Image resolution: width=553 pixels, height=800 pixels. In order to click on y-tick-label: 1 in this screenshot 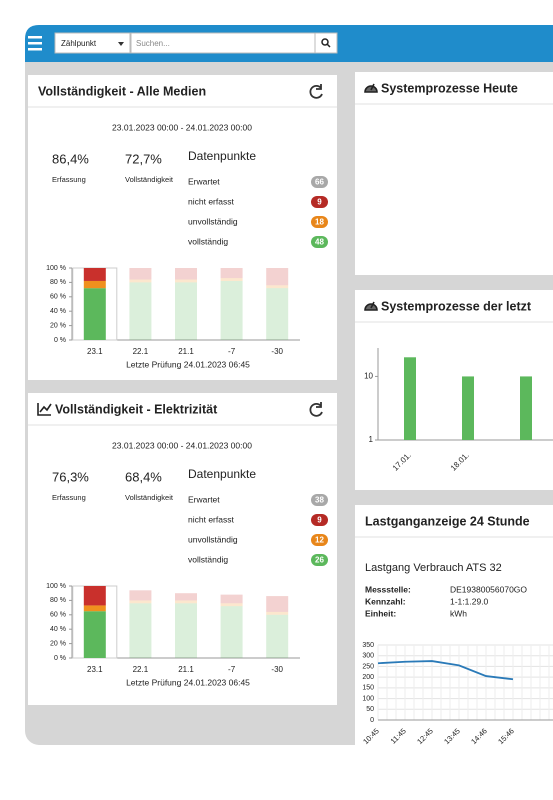, I will do `click(371, 439)`.